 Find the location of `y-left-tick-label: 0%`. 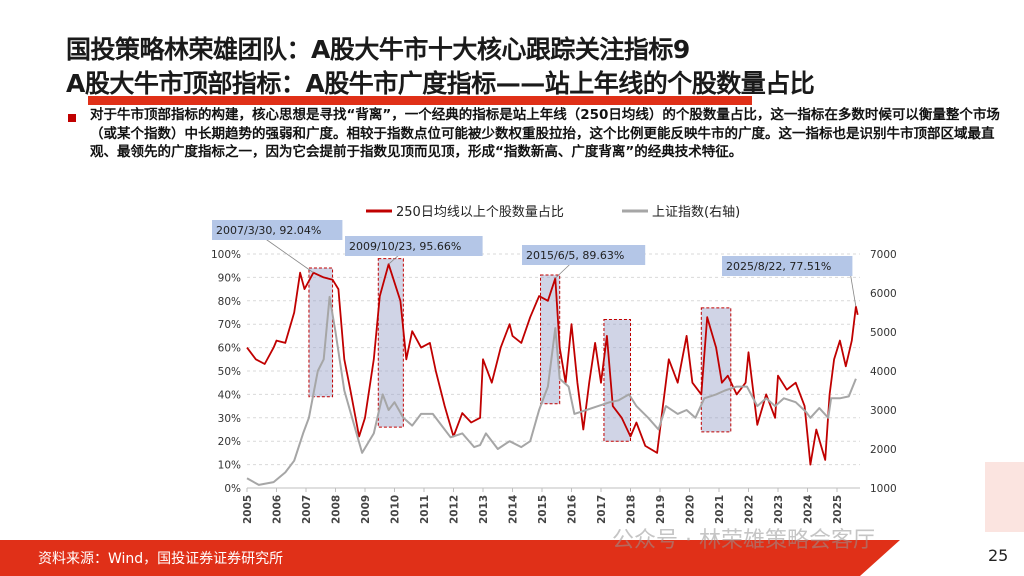

y-left-tick-label: 0% is located at coordinates (232, 489).